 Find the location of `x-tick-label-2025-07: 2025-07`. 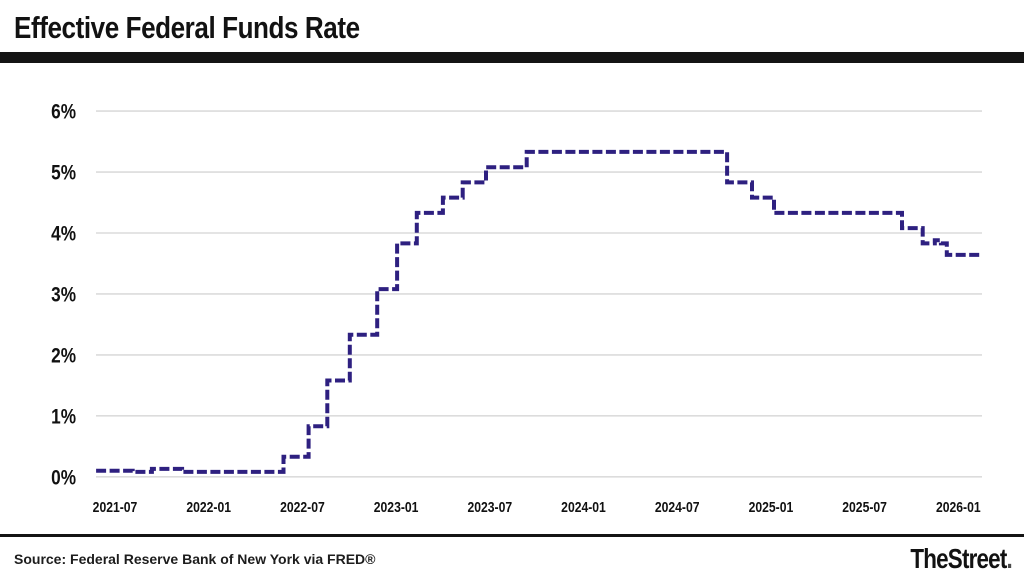

x-tick-label-2025-07: 2025-07 is located at coordinates (864, 507).